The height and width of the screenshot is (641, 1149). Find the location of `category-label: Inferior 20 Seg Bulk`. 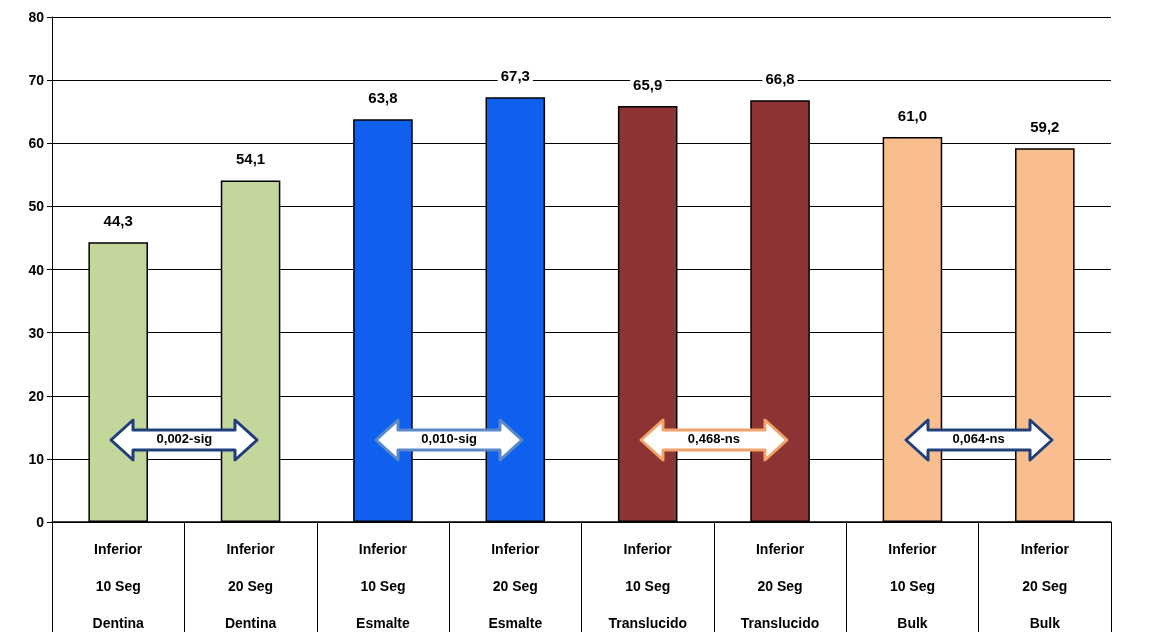

category-label: Inferior 20 Seg Bulk is located at coordinates (1044, 585).